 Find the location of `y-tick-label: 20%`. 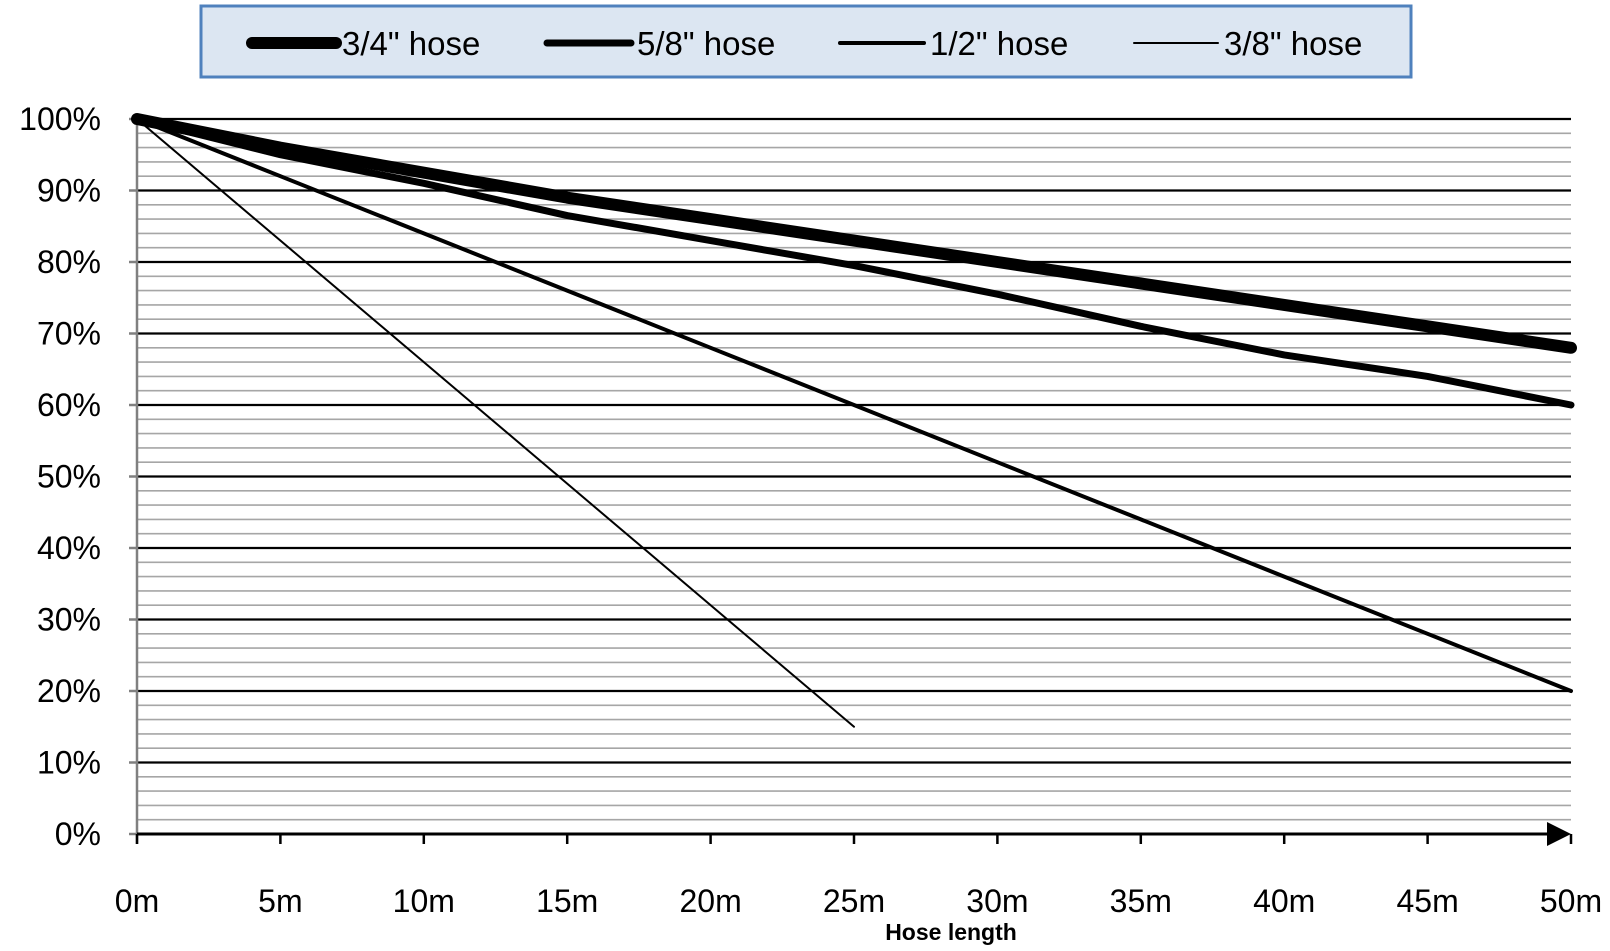

y-tick-label: 20% is located at coordinates (69, 691).